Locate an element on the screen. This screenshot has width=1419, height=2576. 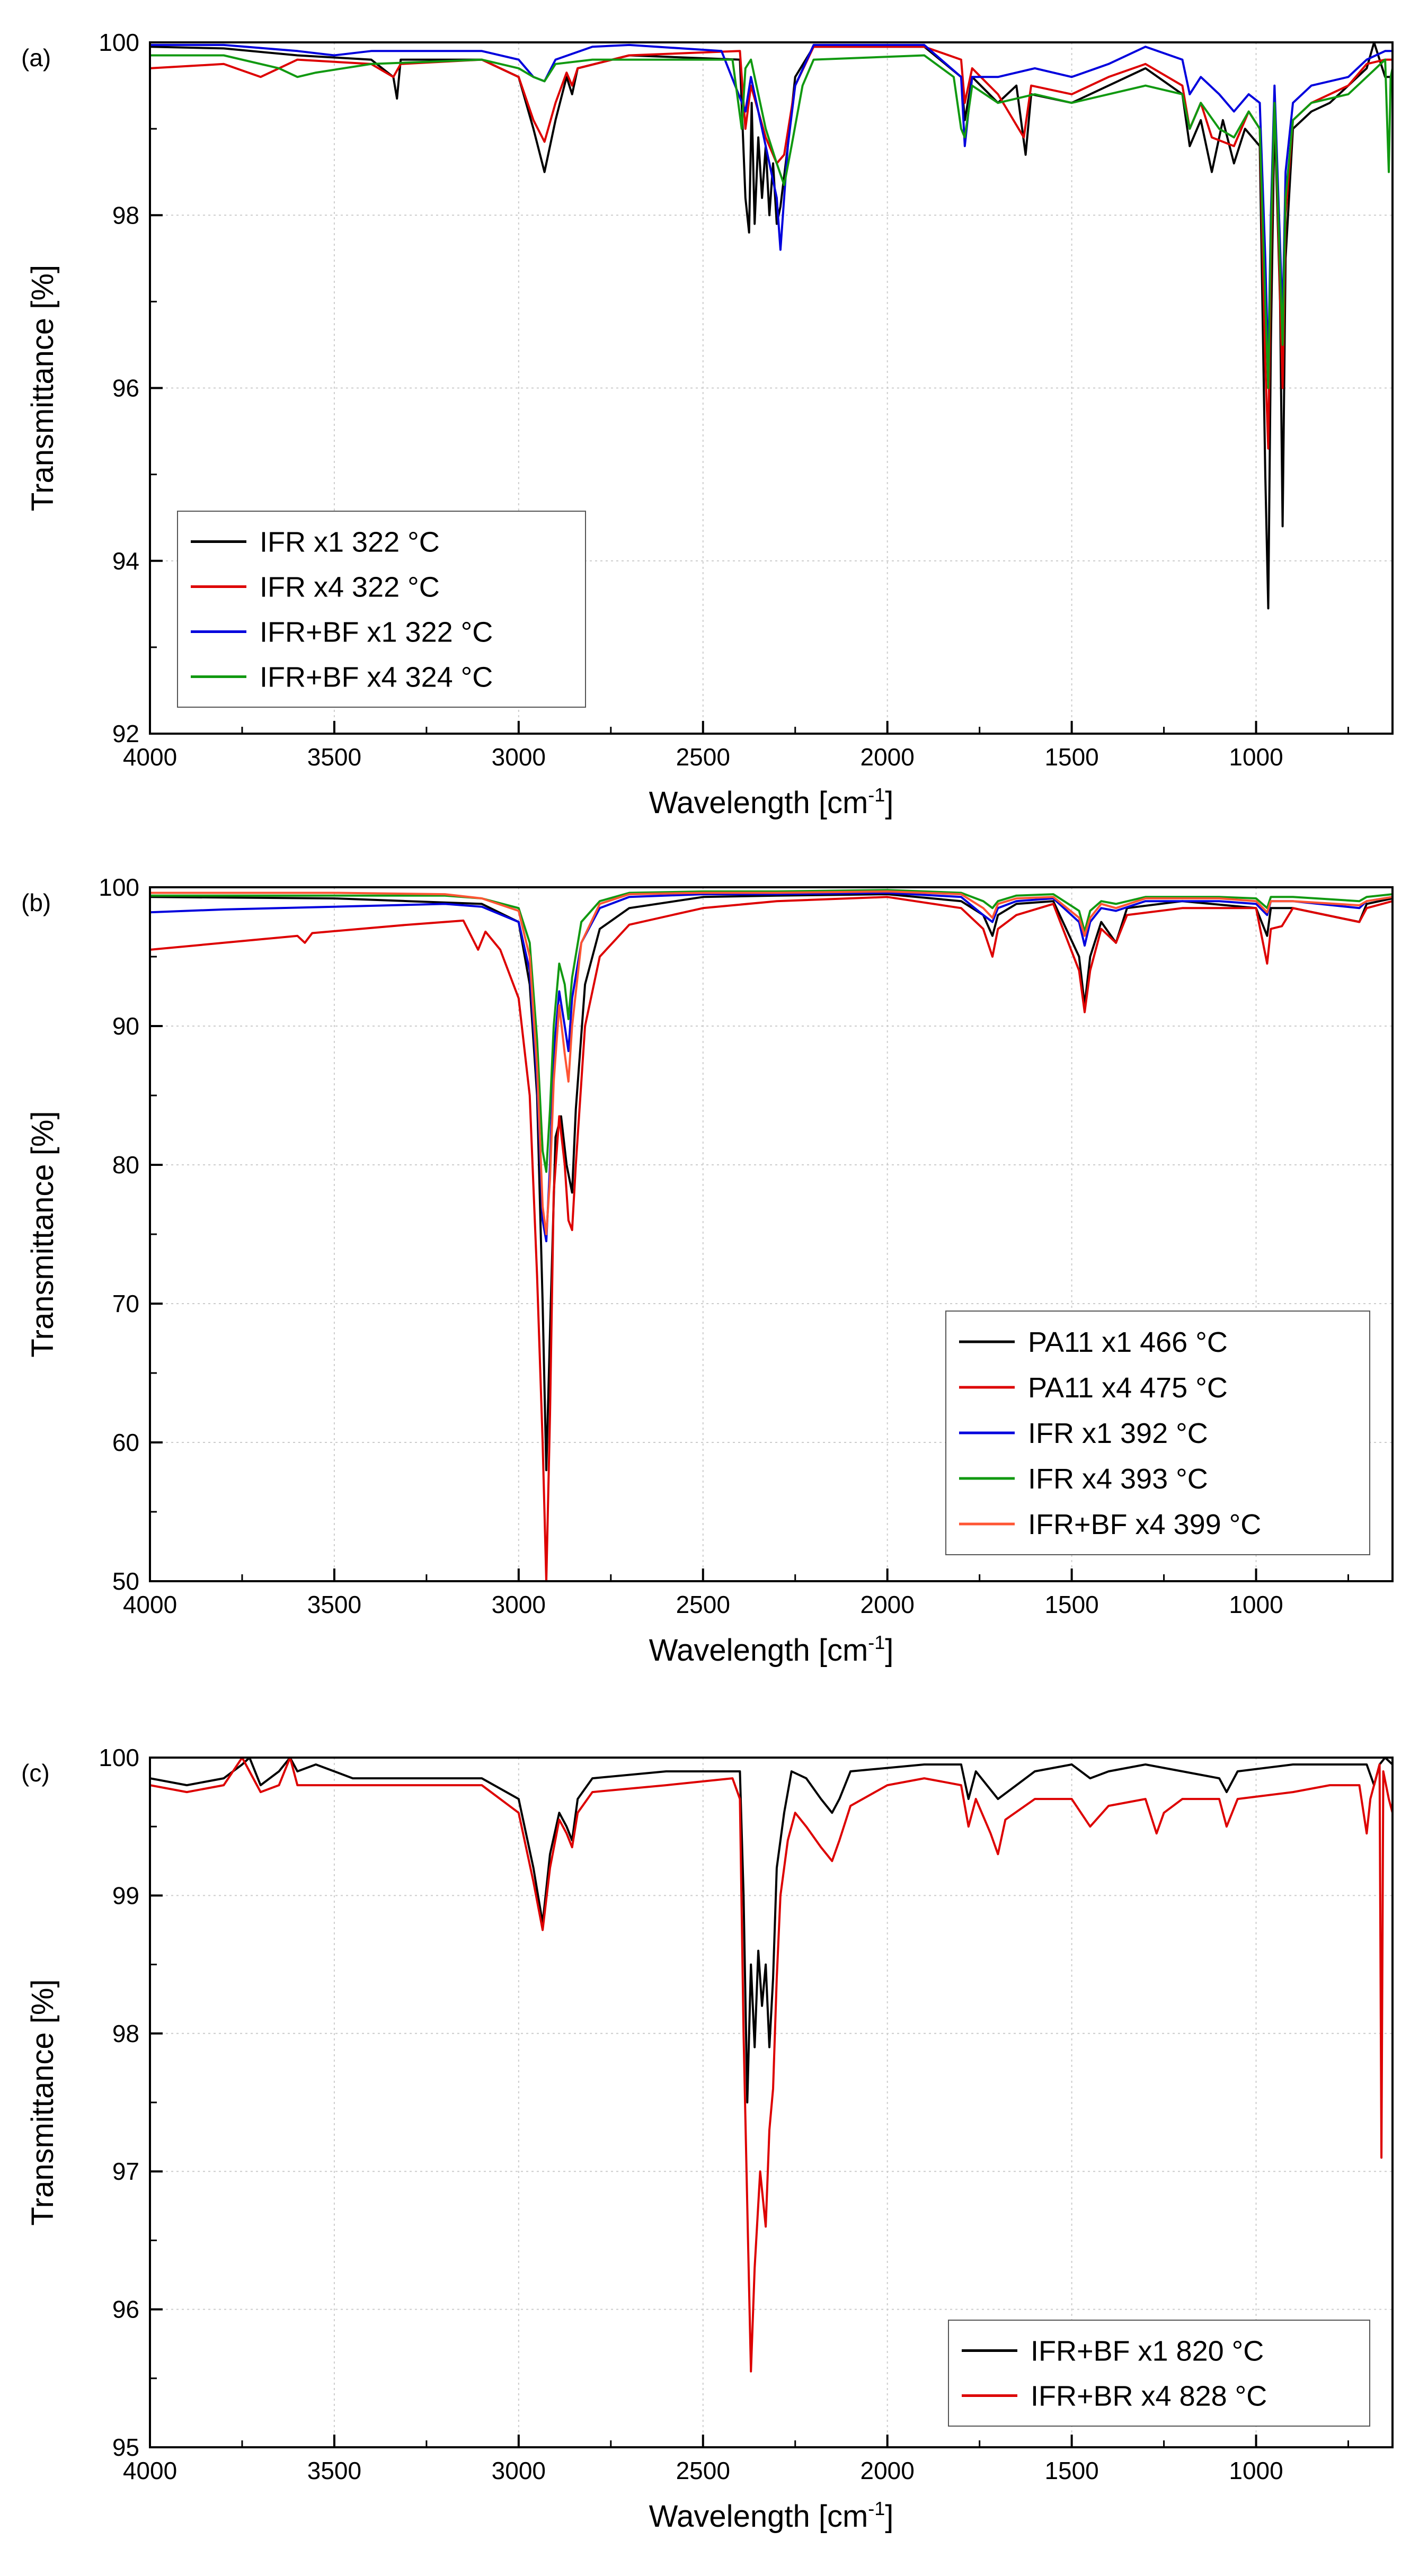
legend-label: IFR x1 322 °C is located at coordinates (350, 542).